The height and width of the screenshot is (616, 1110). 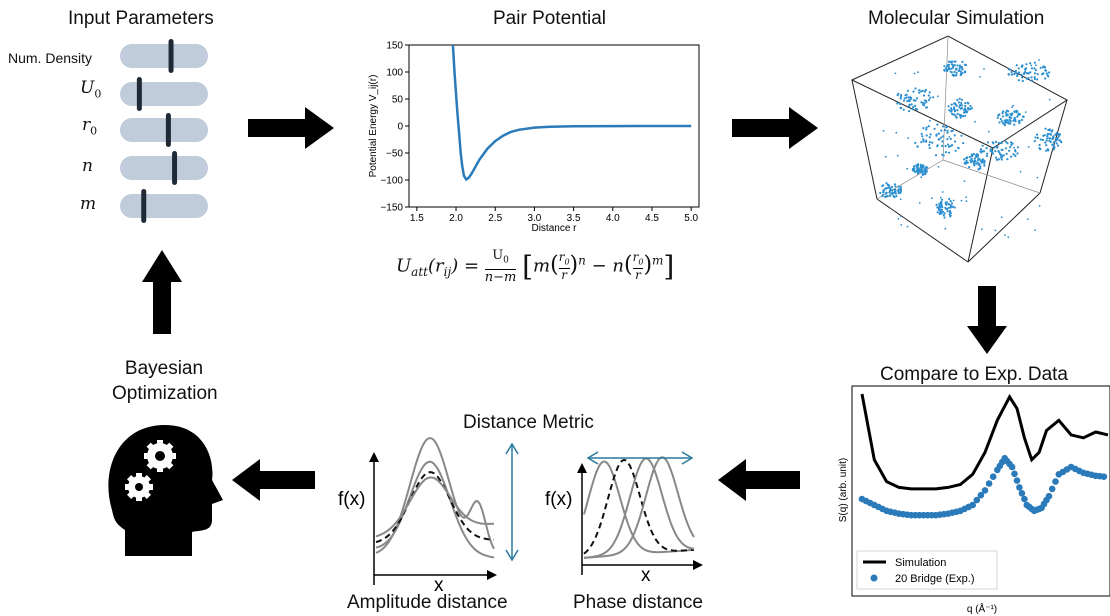 What do you see at coordinates (456, 218) in the screenshot?
I see `pair-xtick-label: 2.0` at bounding box center [456, 218].